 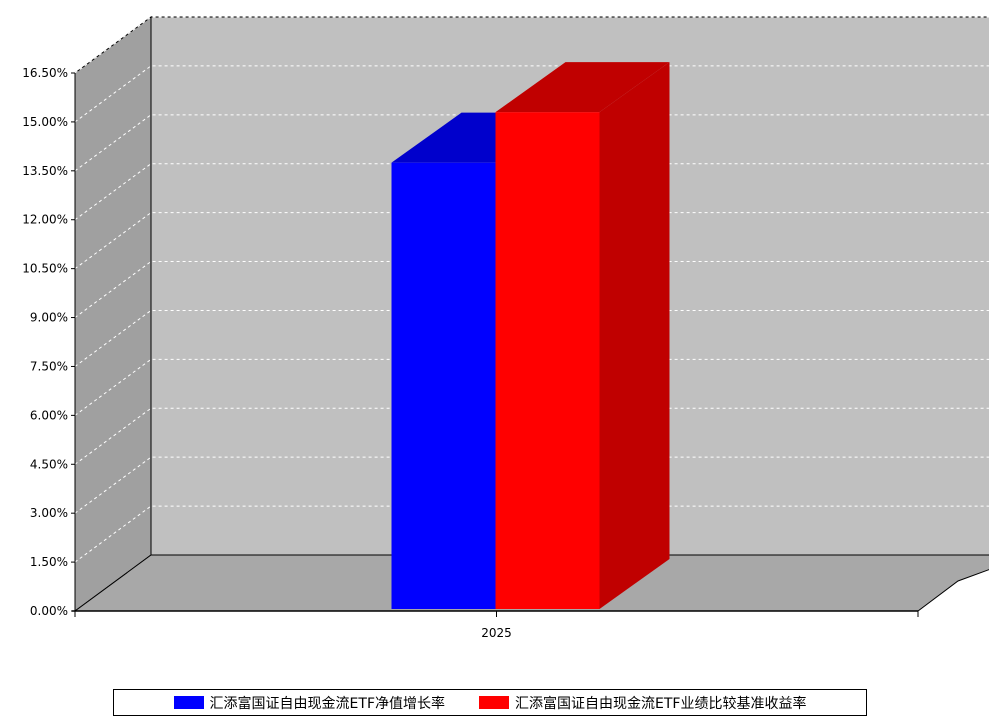 What do you see at coordinates (49, 611) in the screenshot?
I see `y-tick-label: 0.00%` at bounding box center [49, 611].